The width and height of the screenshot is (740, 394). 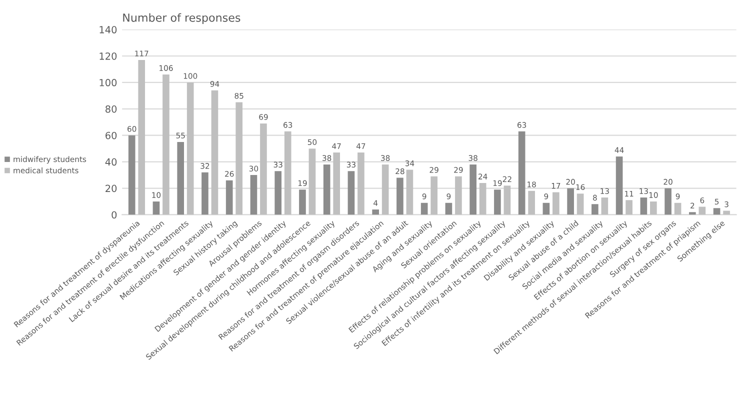 I want to click on y-tick-label: 40, so click(x=111, y=162).